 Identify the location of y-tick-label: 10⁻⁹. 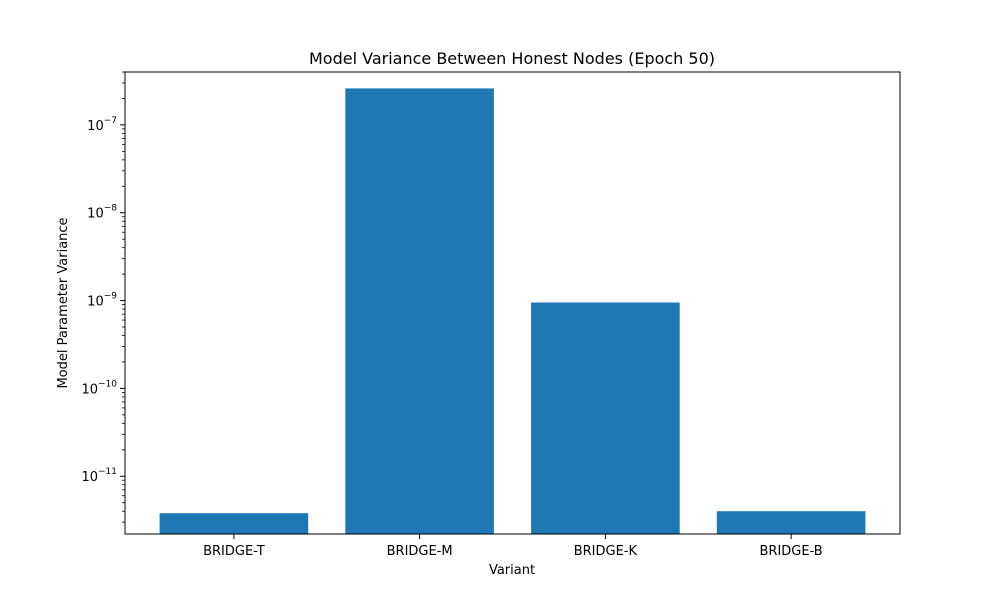
(102, 301).